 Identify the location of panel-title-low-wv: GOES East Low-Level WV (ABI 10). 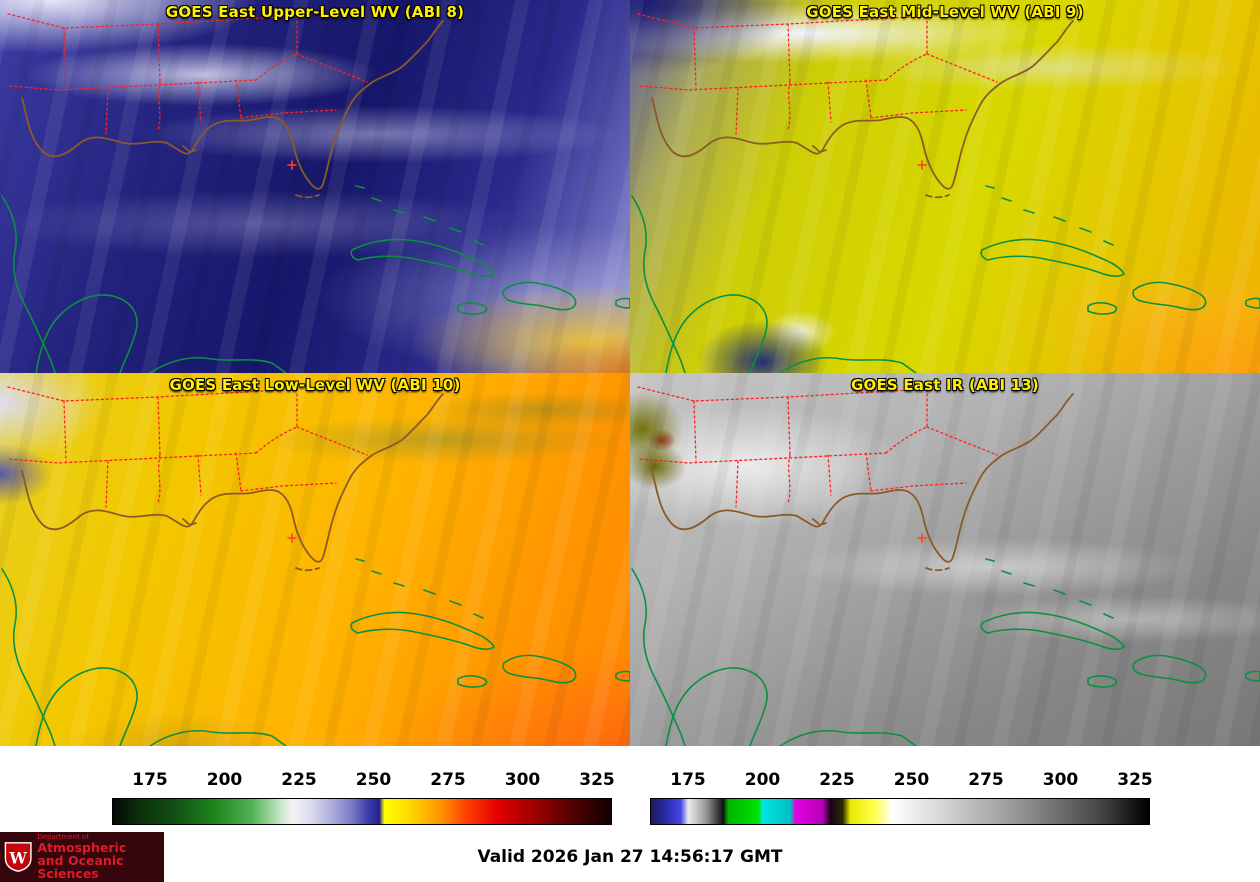
(315, 385).